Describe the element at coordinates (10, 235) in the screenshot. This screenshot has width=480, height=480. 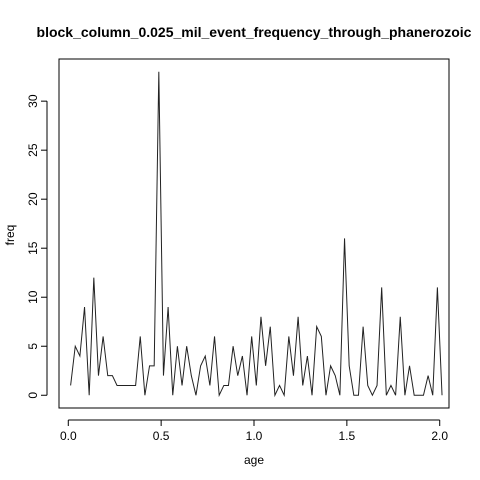
I see `y-axis-label: freq` at that location.